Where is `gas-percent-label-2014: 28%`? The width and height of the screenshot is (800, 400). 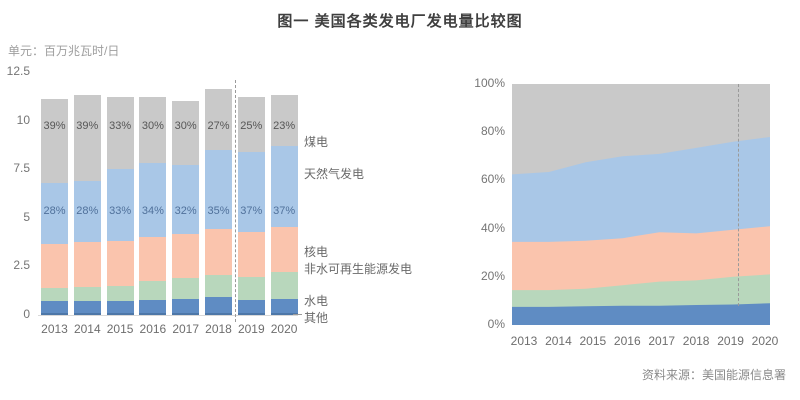 gas-percent-label-2014: 28% is located at coordinates (87, 211).